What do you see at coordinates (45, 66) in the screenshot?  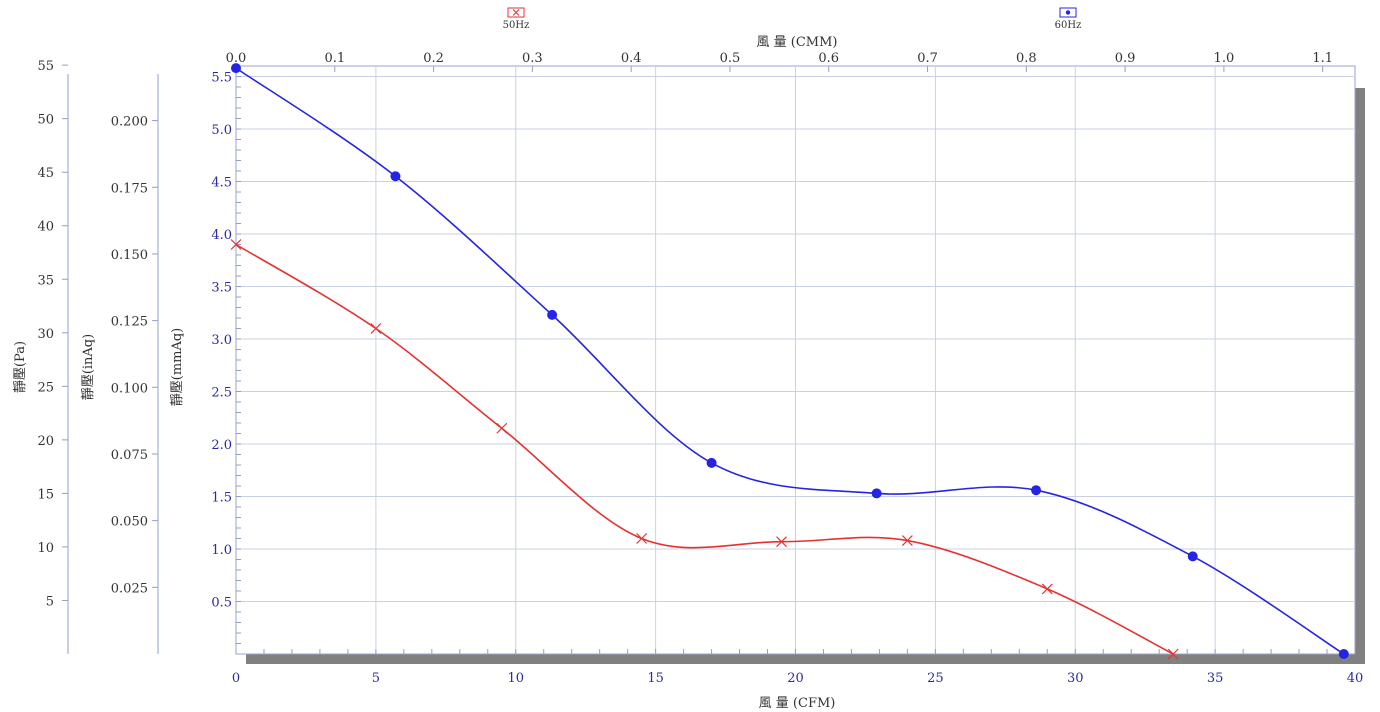 I see `y-pa-tick-label: 55` at bounding box center [45, 66].